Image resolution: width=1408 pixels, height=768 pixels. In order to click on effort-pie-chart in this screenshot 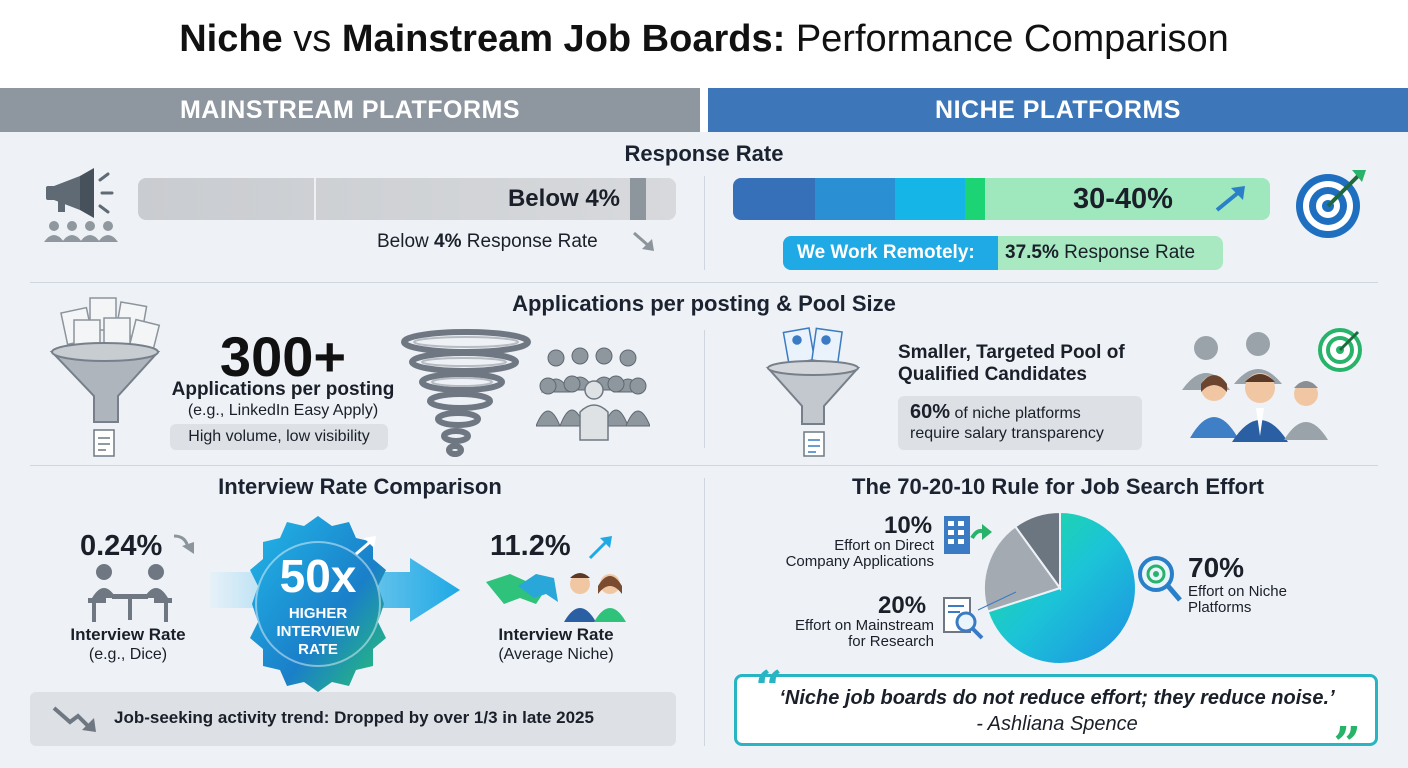, I will do `click(1057, 587)`.